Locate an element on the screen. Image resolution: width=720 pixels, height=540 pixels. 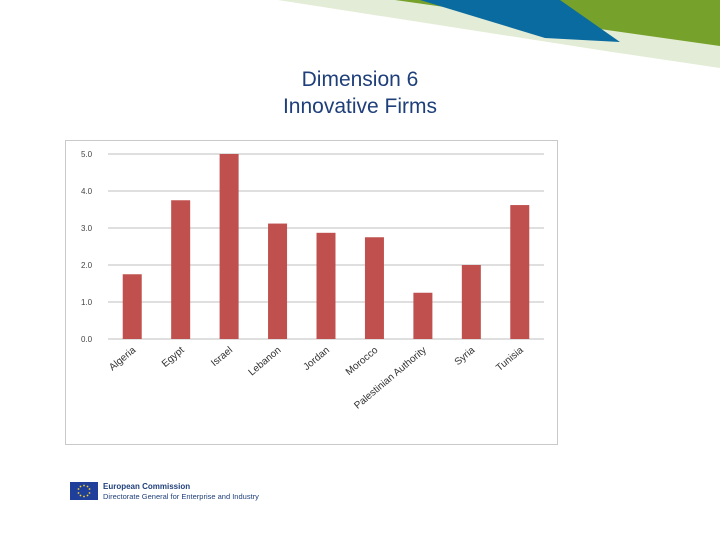
y-tick-label: 2.0 is located at coordinates (87, 265).